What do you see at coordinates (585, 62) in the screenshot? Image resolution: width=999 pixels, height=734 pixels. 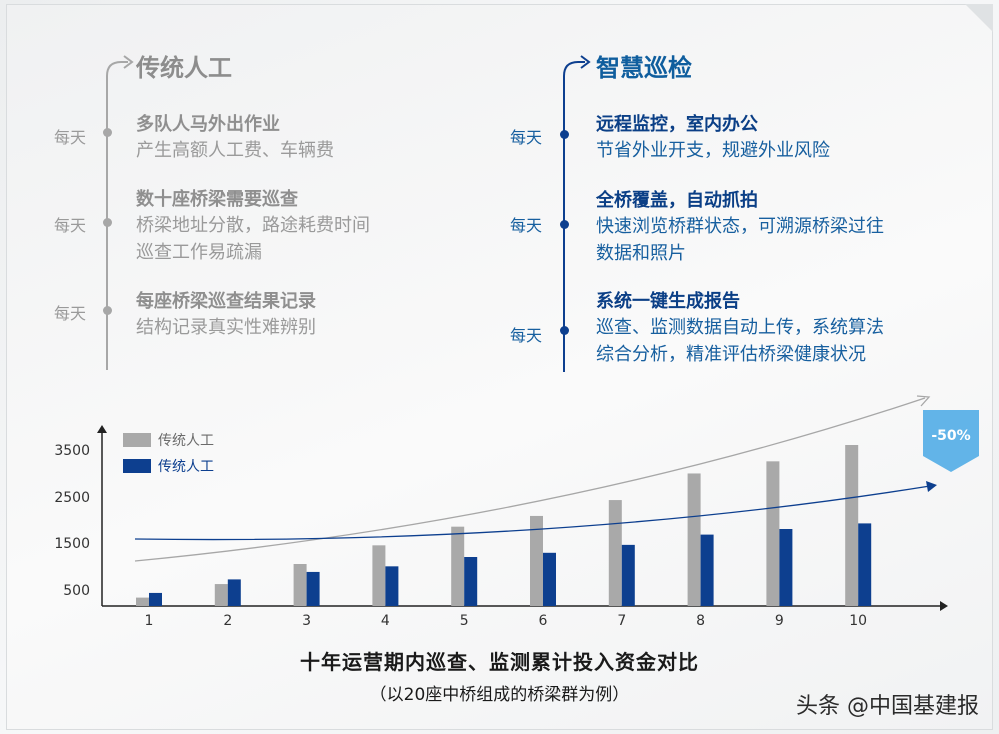 I see `right-arrow-head` at bounding box center [585, 62].